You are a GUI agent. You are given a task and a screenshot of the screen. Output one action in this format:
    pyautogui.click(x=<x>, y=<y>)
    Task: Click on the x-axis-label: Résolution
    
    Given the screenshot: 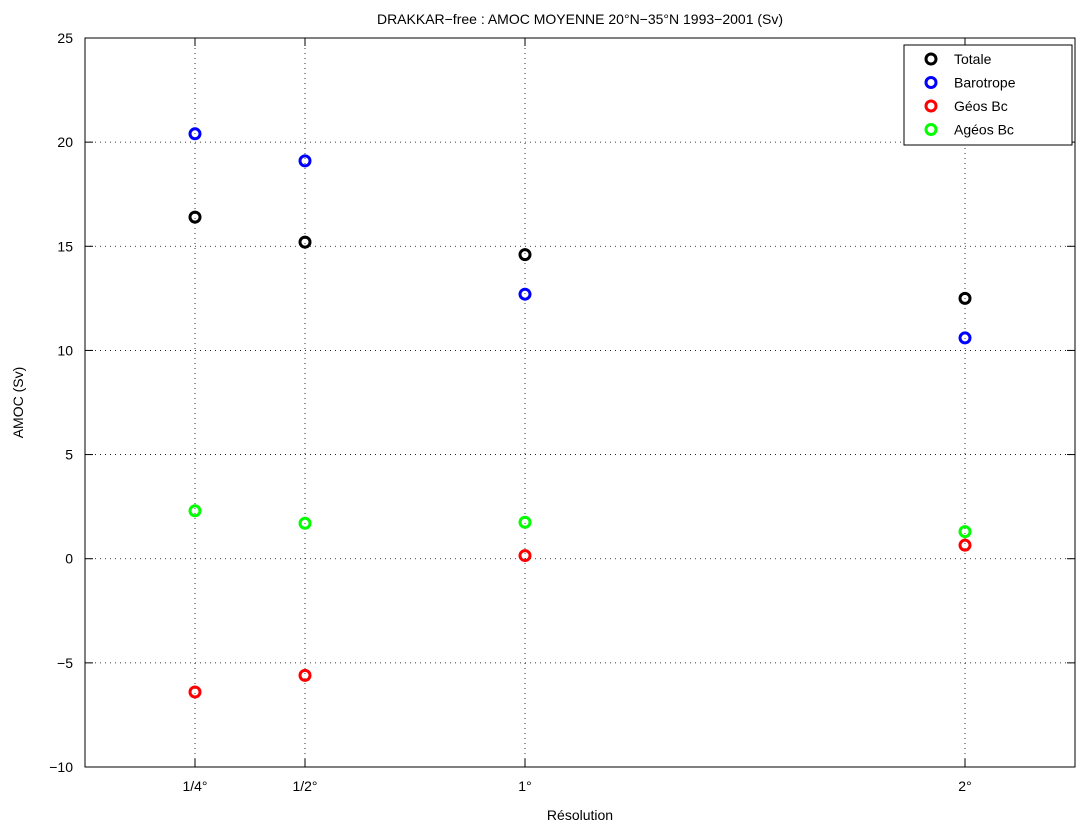 What is the action you would take?
    pyautogui.click(x=580, y=815)
    